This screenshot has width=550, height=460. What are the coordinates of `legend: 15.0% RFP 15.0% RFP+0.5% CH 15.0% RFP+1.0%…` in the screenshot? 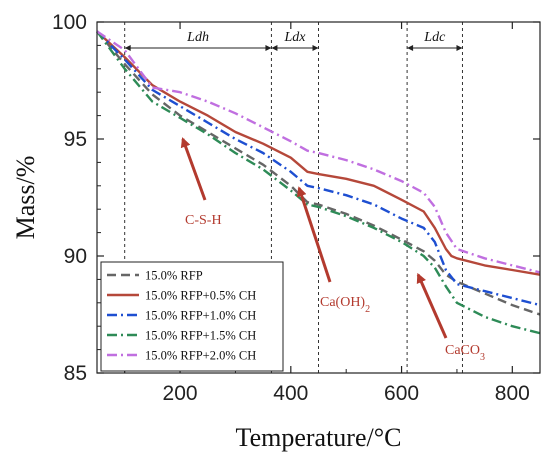 It's located at (192, 316).